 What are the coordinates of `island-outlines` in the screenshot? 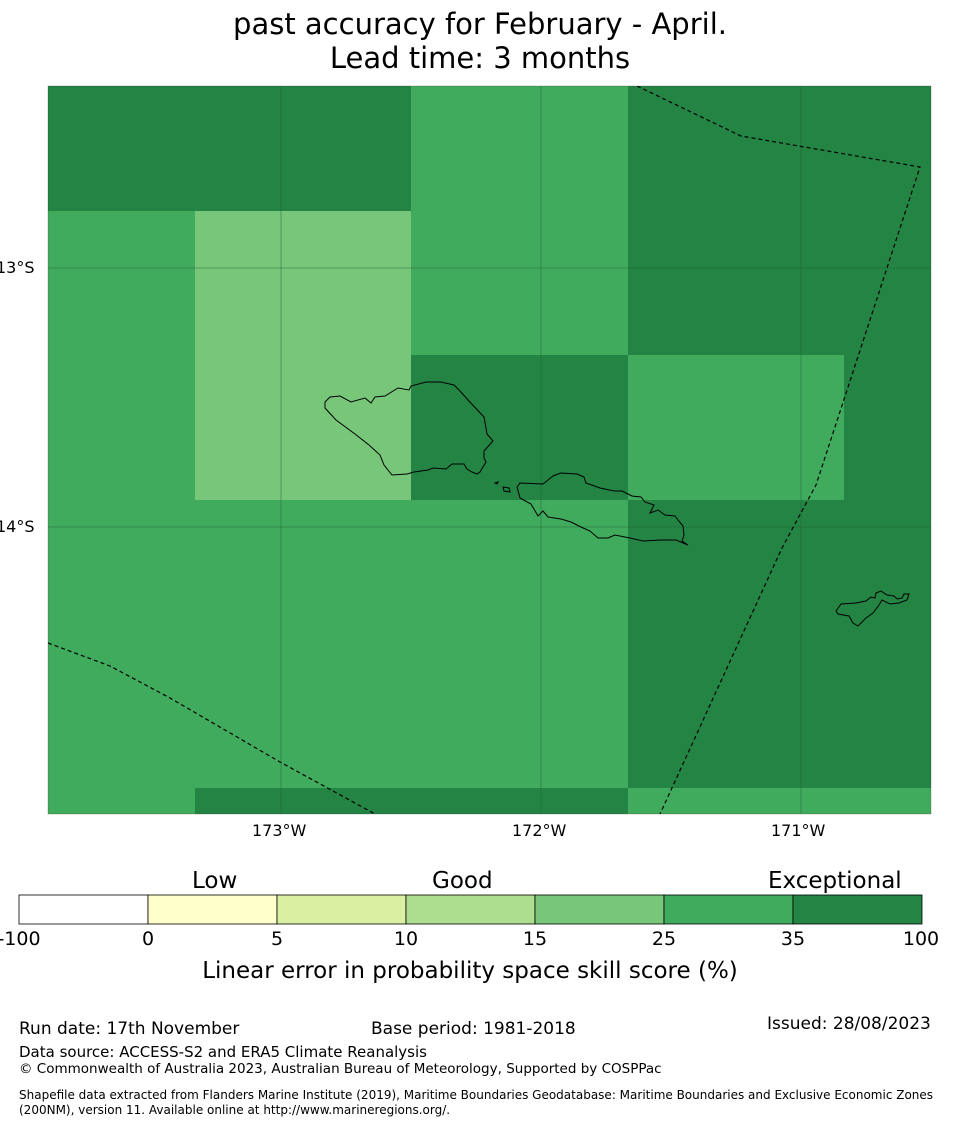 It's located at (617, 504).